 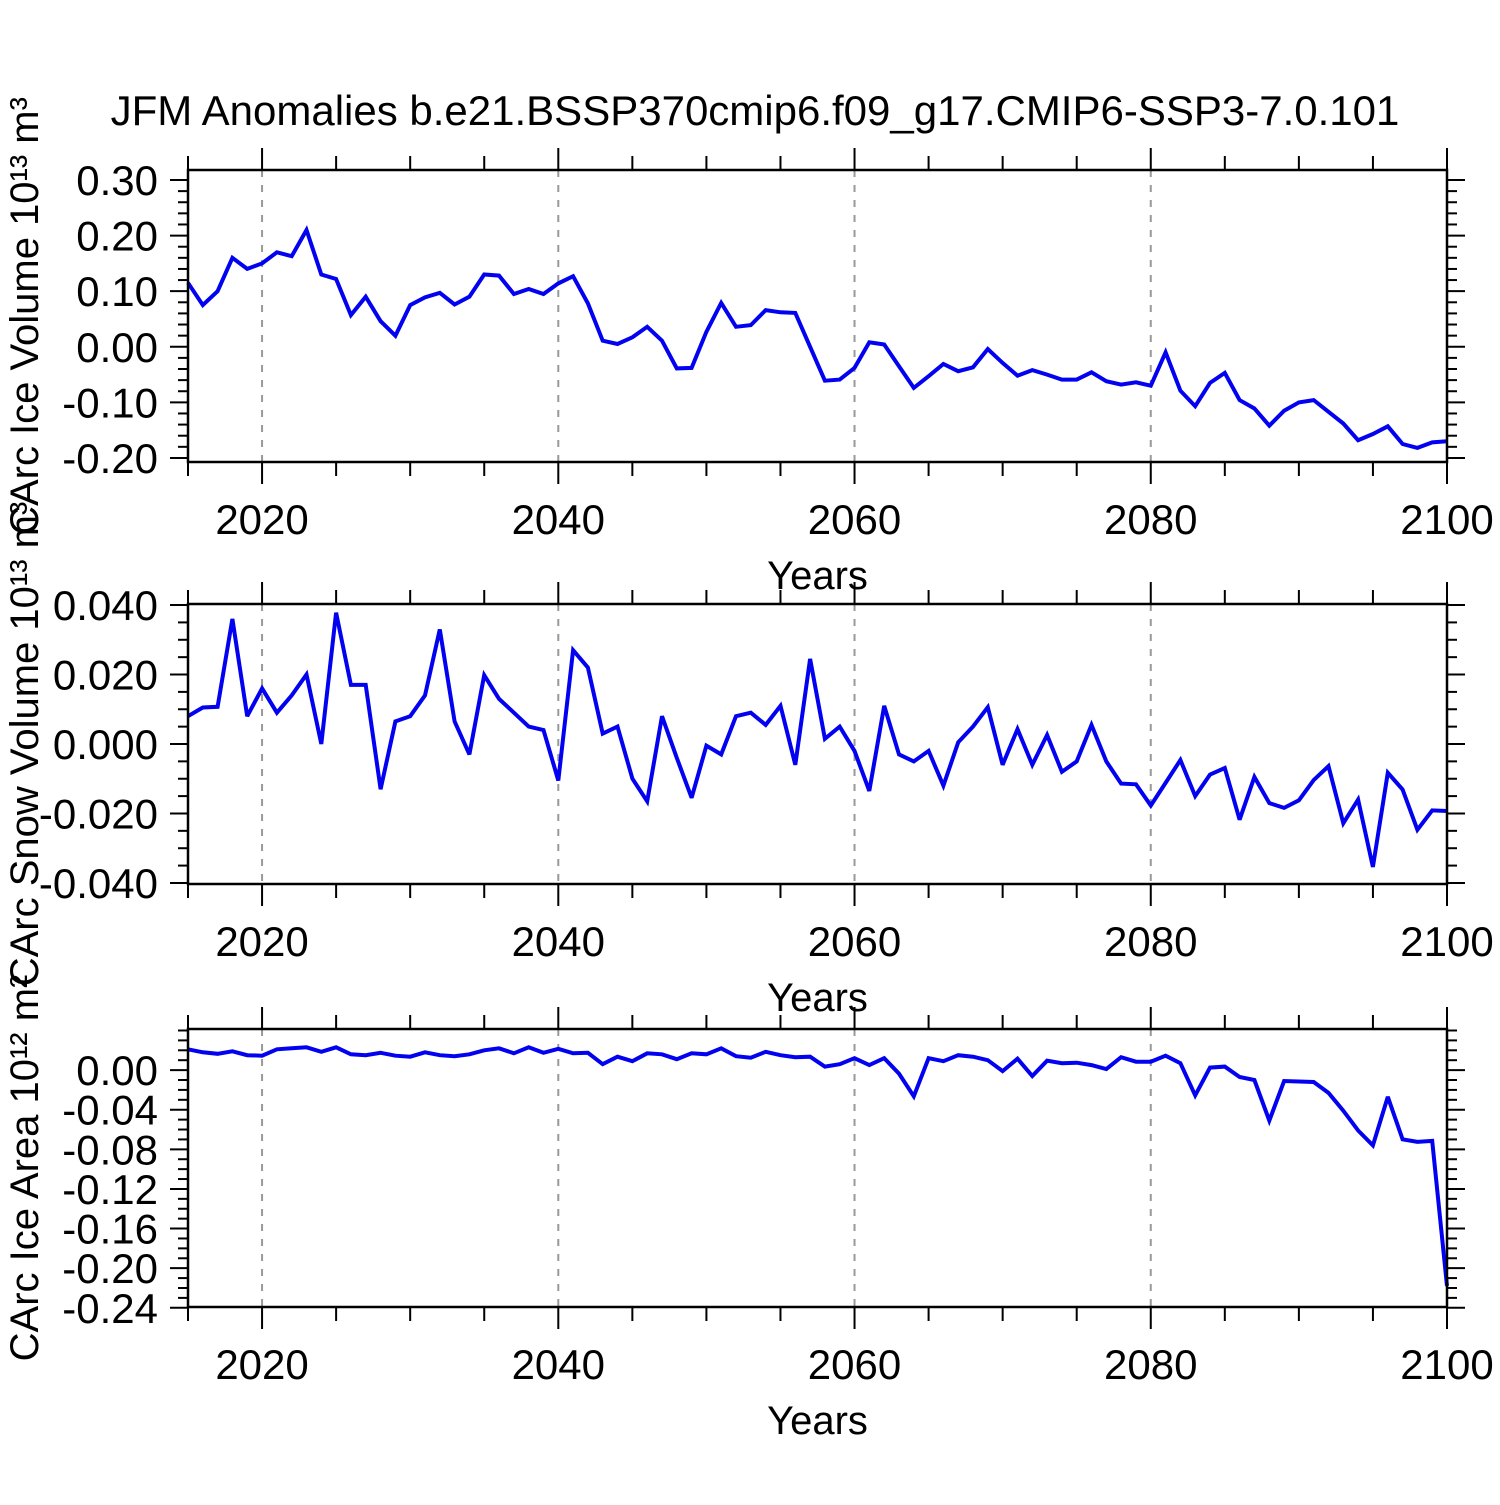 What do you see at coordinates (105, 744) in the screenshot?
I see `y-tick-label: 0.000` at bounding box center [105, 744].